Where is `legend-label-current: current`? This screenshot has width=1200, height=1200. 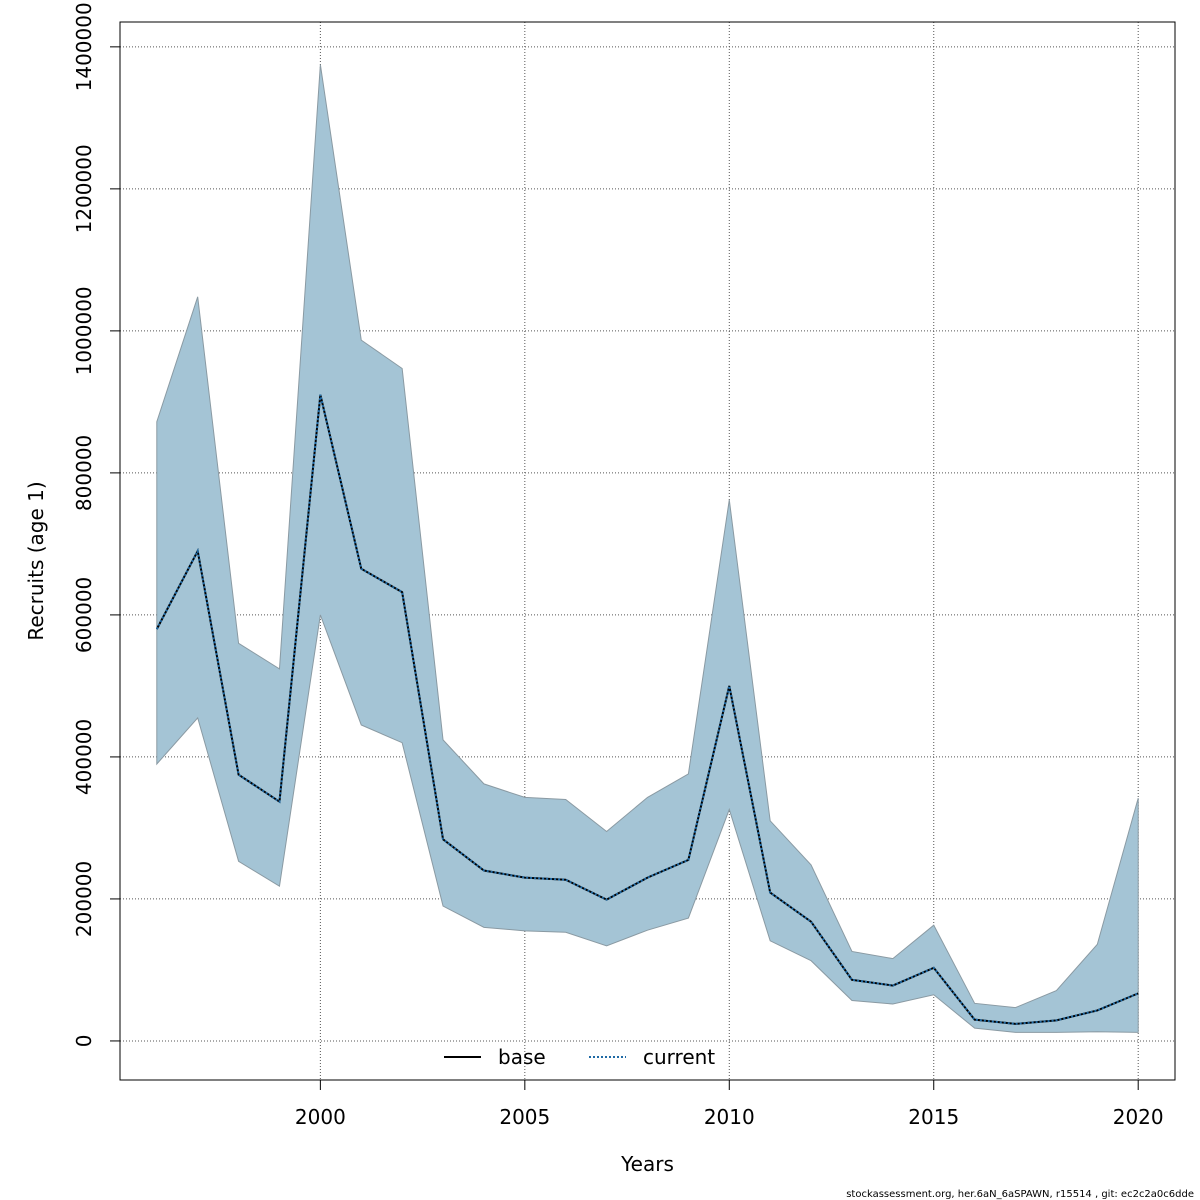 legend-label-current: current is located at coordinates (679, 1057).